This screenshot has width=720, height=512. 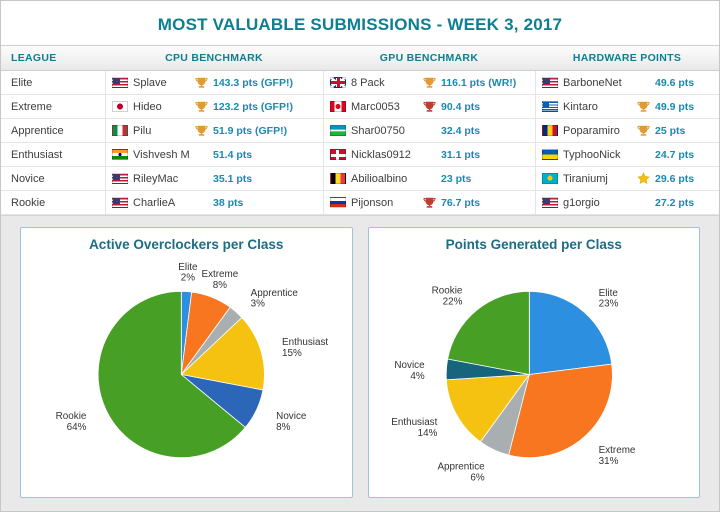 What do you see at coordinates (670, 130) in the screenshot?
I see `points-value: 25 pts` at bounding box center [670, 130].